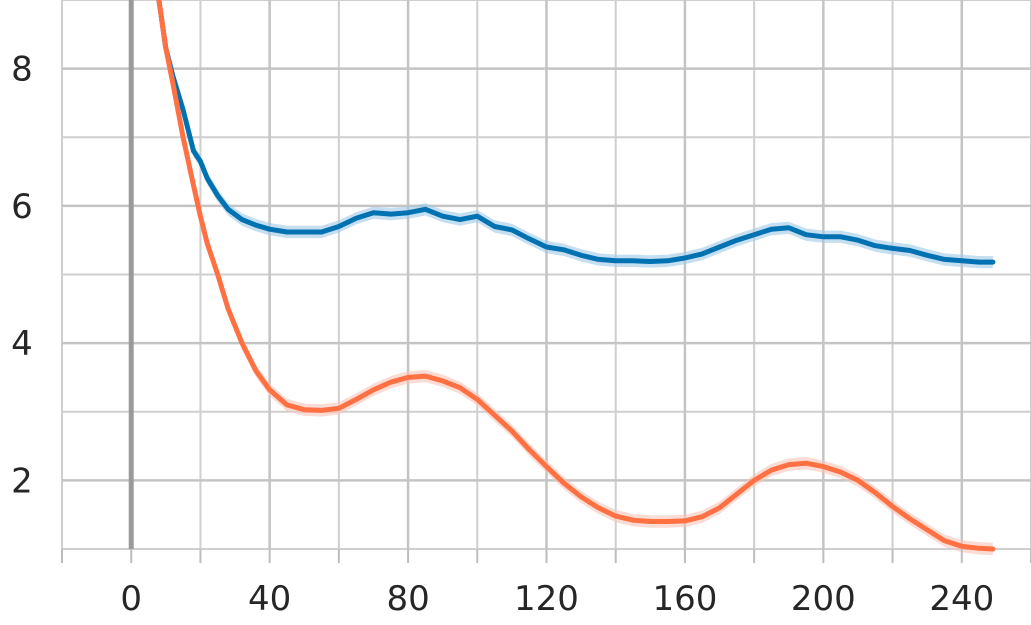  I want to click on y-tick-label: 6, so click(22, 207).